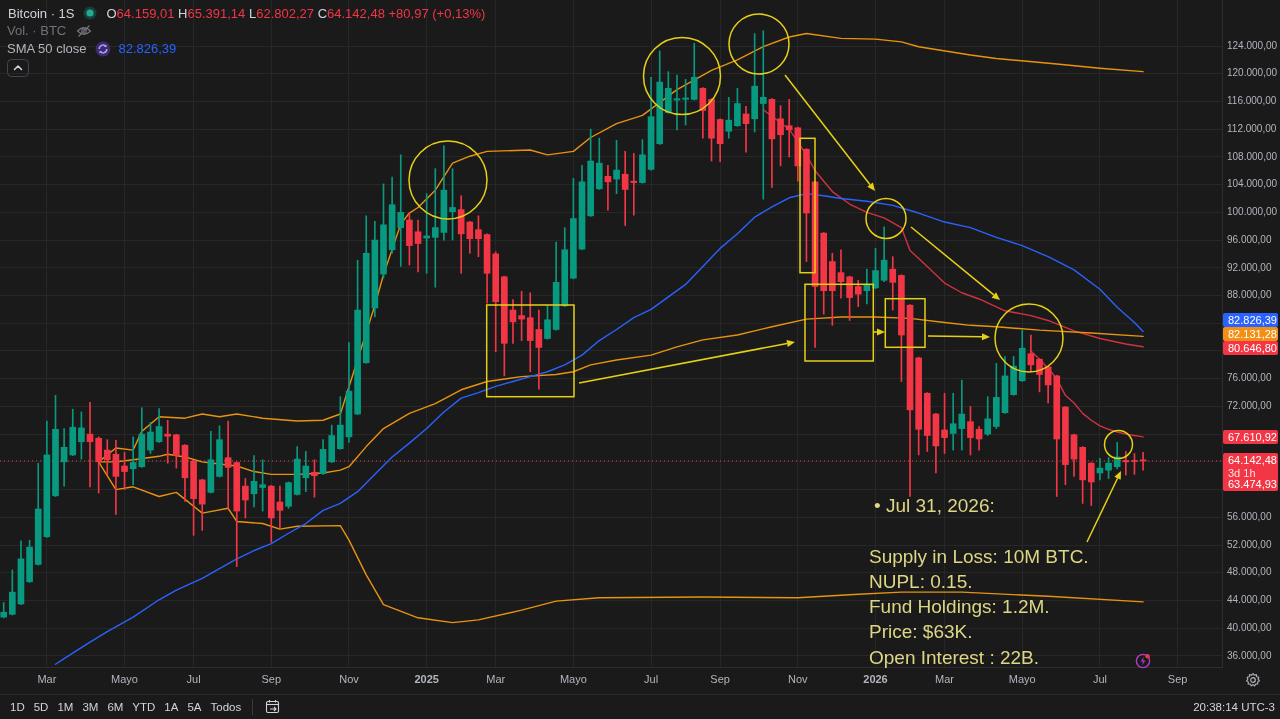 The height and width of the screenshot is (719, 1280). Describe the element at coordinates (47, 48) in the screenshot. I see `legend-title: SMA 50 close` at that location.